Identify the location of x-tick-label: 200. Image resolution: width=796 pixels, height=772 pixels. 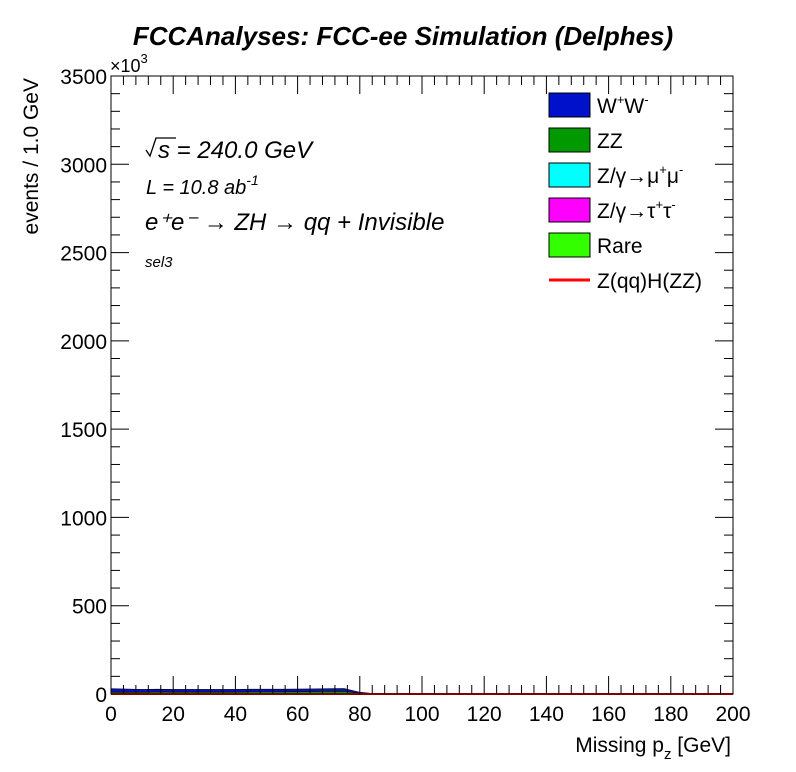
(732, 714).